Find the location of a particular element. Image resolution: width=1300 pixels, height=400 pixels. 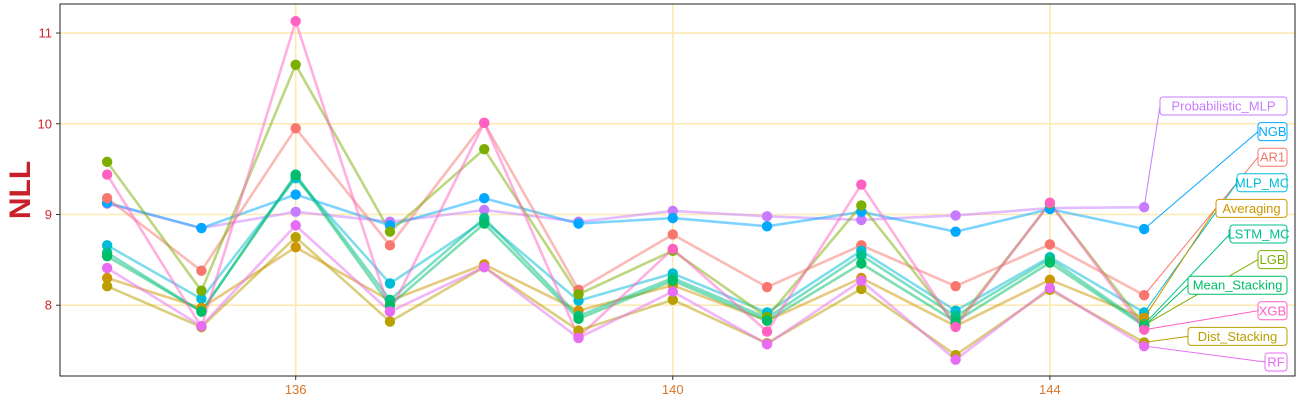

y-tick-label: 8 is located at coordinates (48, 305).